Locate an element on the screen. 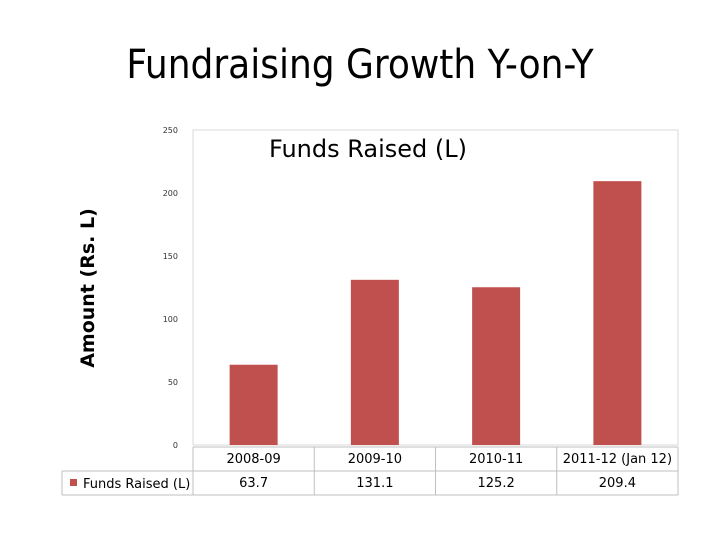  data-label: 125.2 is located at coordinates (496, 483).